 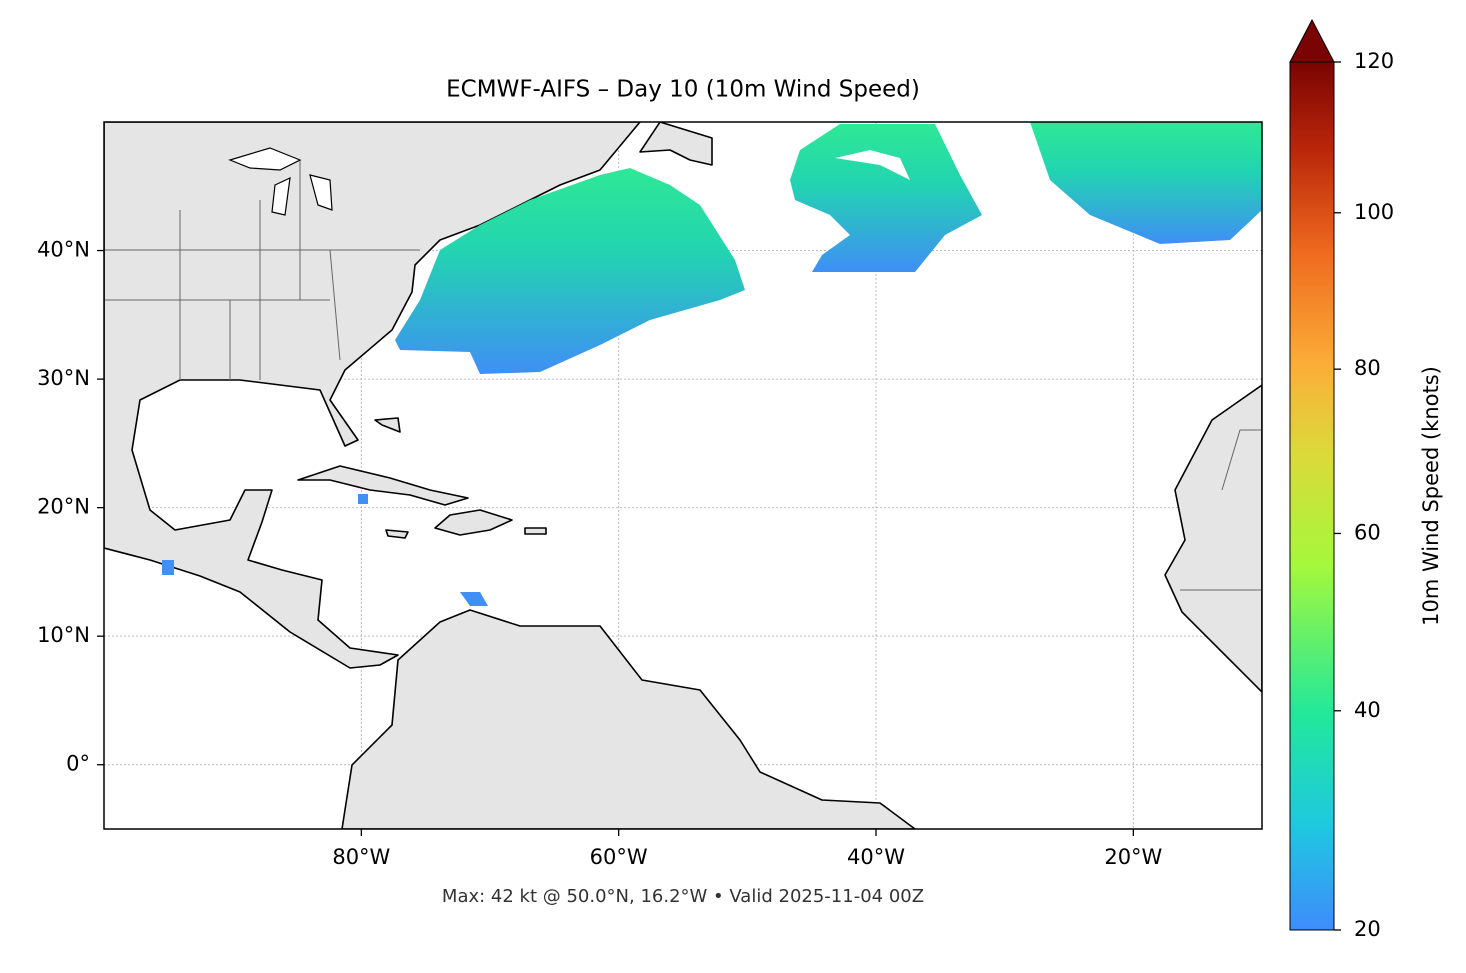 What do you see at coordinates (63, 378) in the screenshot?
I see `y-tick-label: 30°N` at bounding box center [63, 378].